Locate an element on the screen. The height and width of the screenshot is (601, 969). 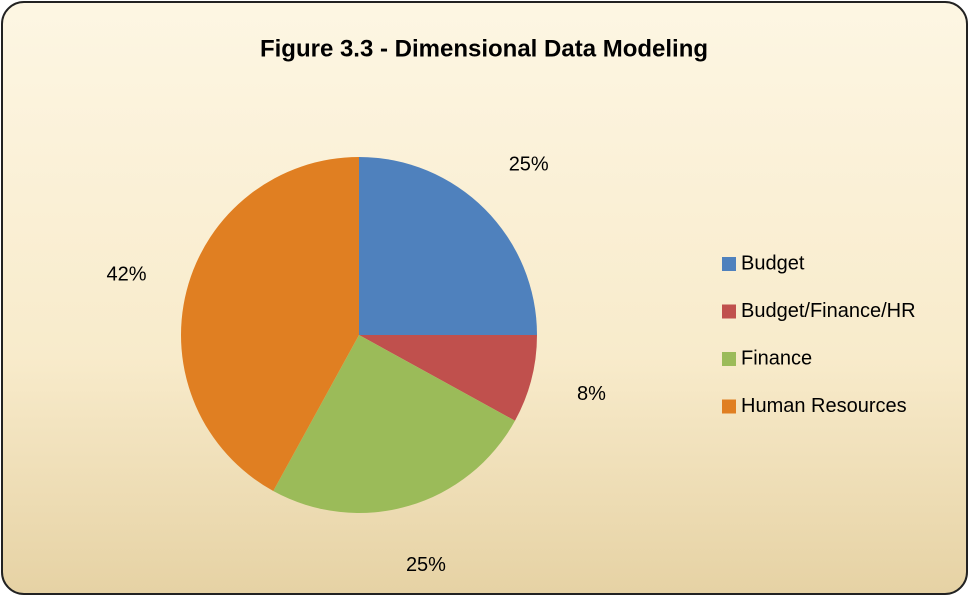
data-label: 8% is located at coordinates (591, 394).